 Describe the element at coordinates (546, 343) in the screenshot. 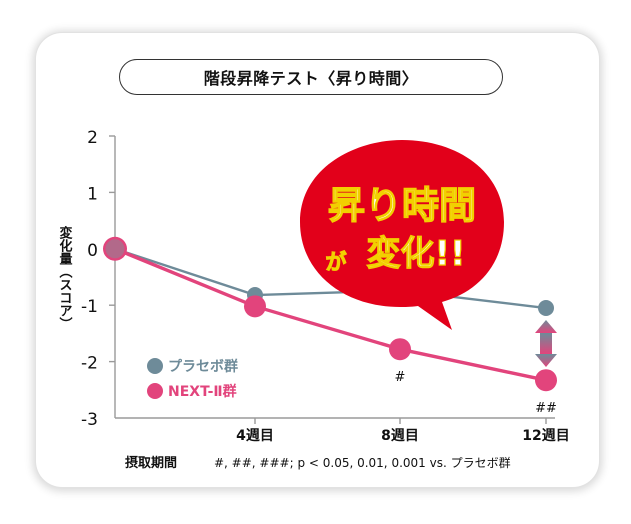

I see `difference-arrow` at that location.